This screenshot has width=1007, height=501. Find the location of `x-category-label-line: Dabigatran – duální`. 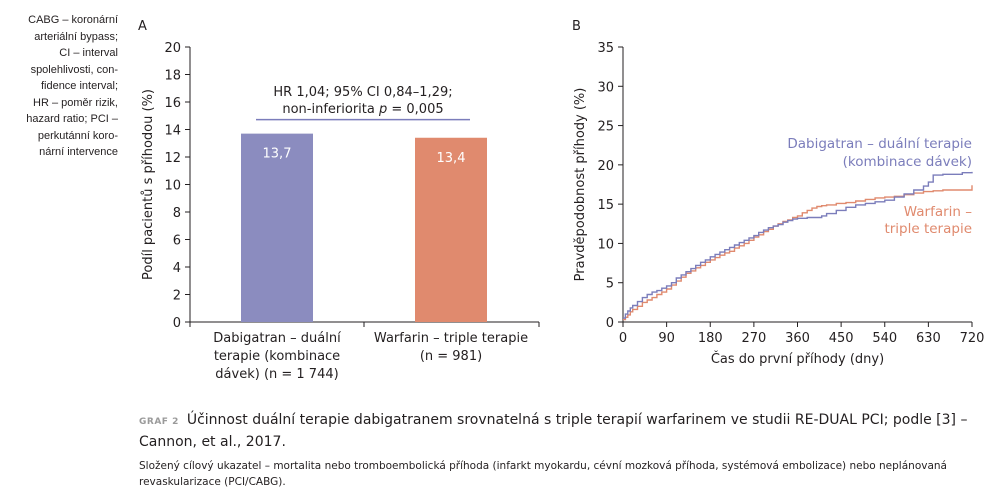

x-category-label-line: Dabigatran – duální is located at coordinates (277, 338).